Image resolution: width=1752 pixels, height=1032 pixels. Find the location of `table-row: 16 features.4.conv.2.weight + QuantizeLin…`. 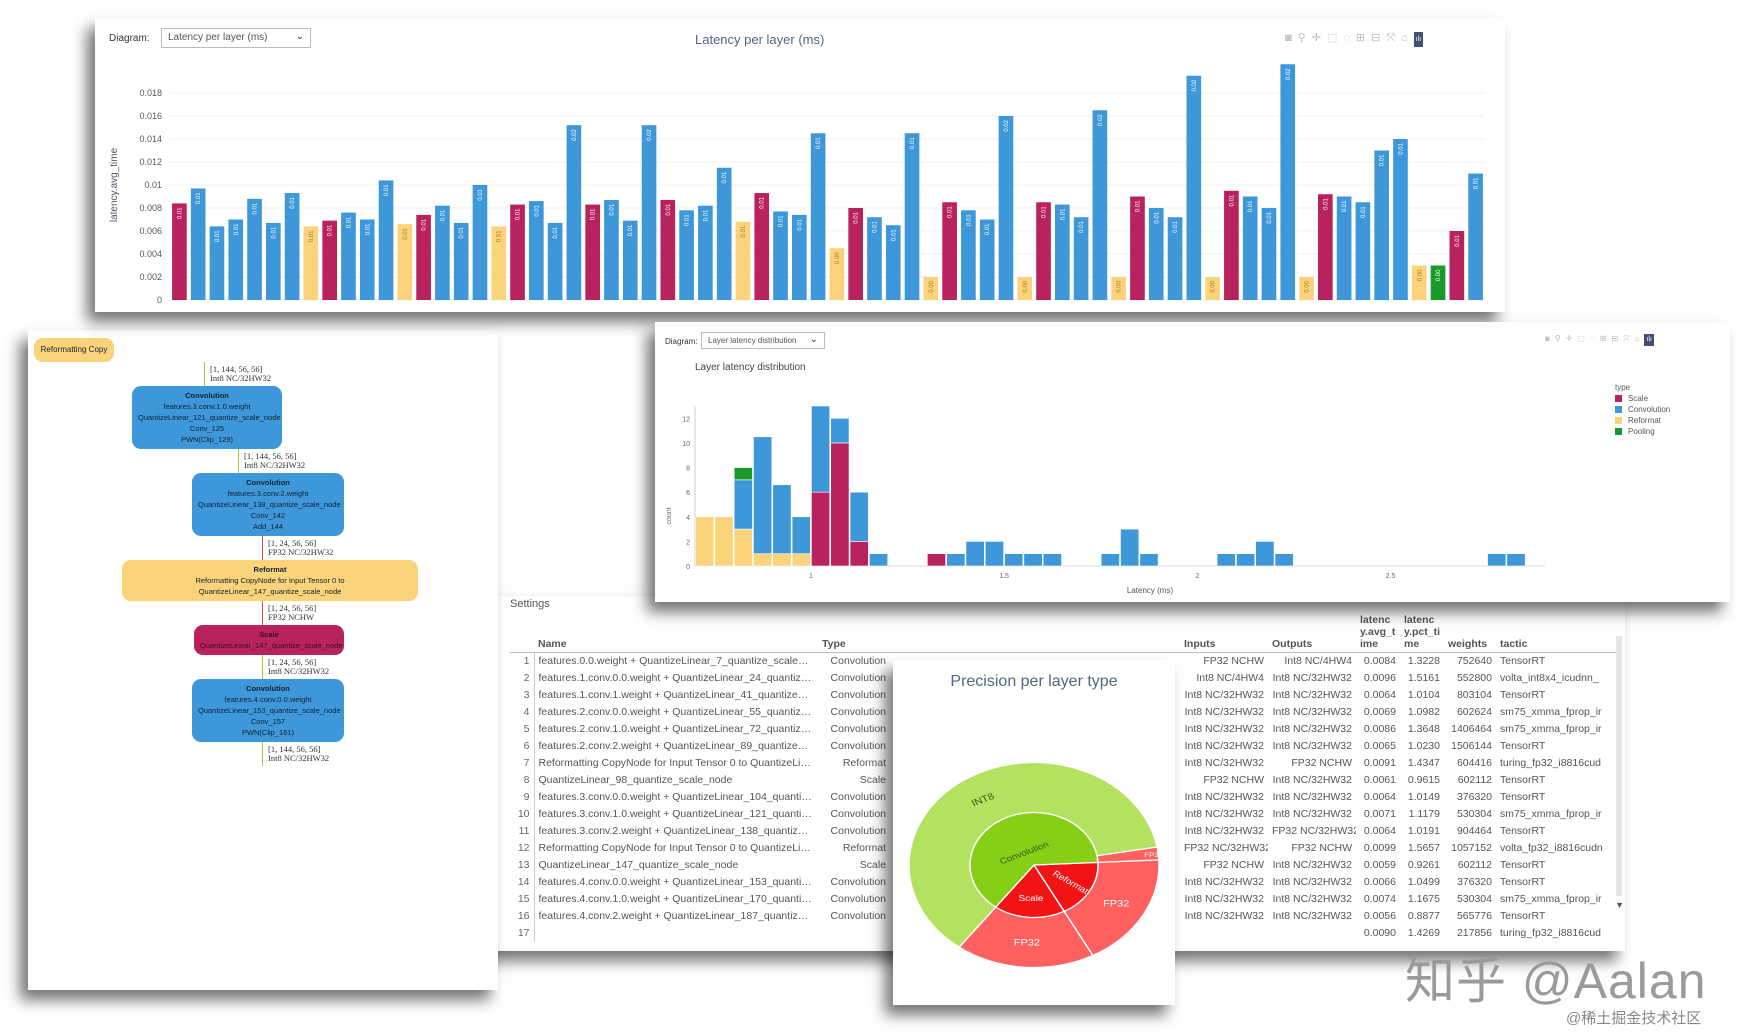

table-row: 16 features.4.conv.2.weight + QuantizeLin… is located at coordinates (1064, 916).